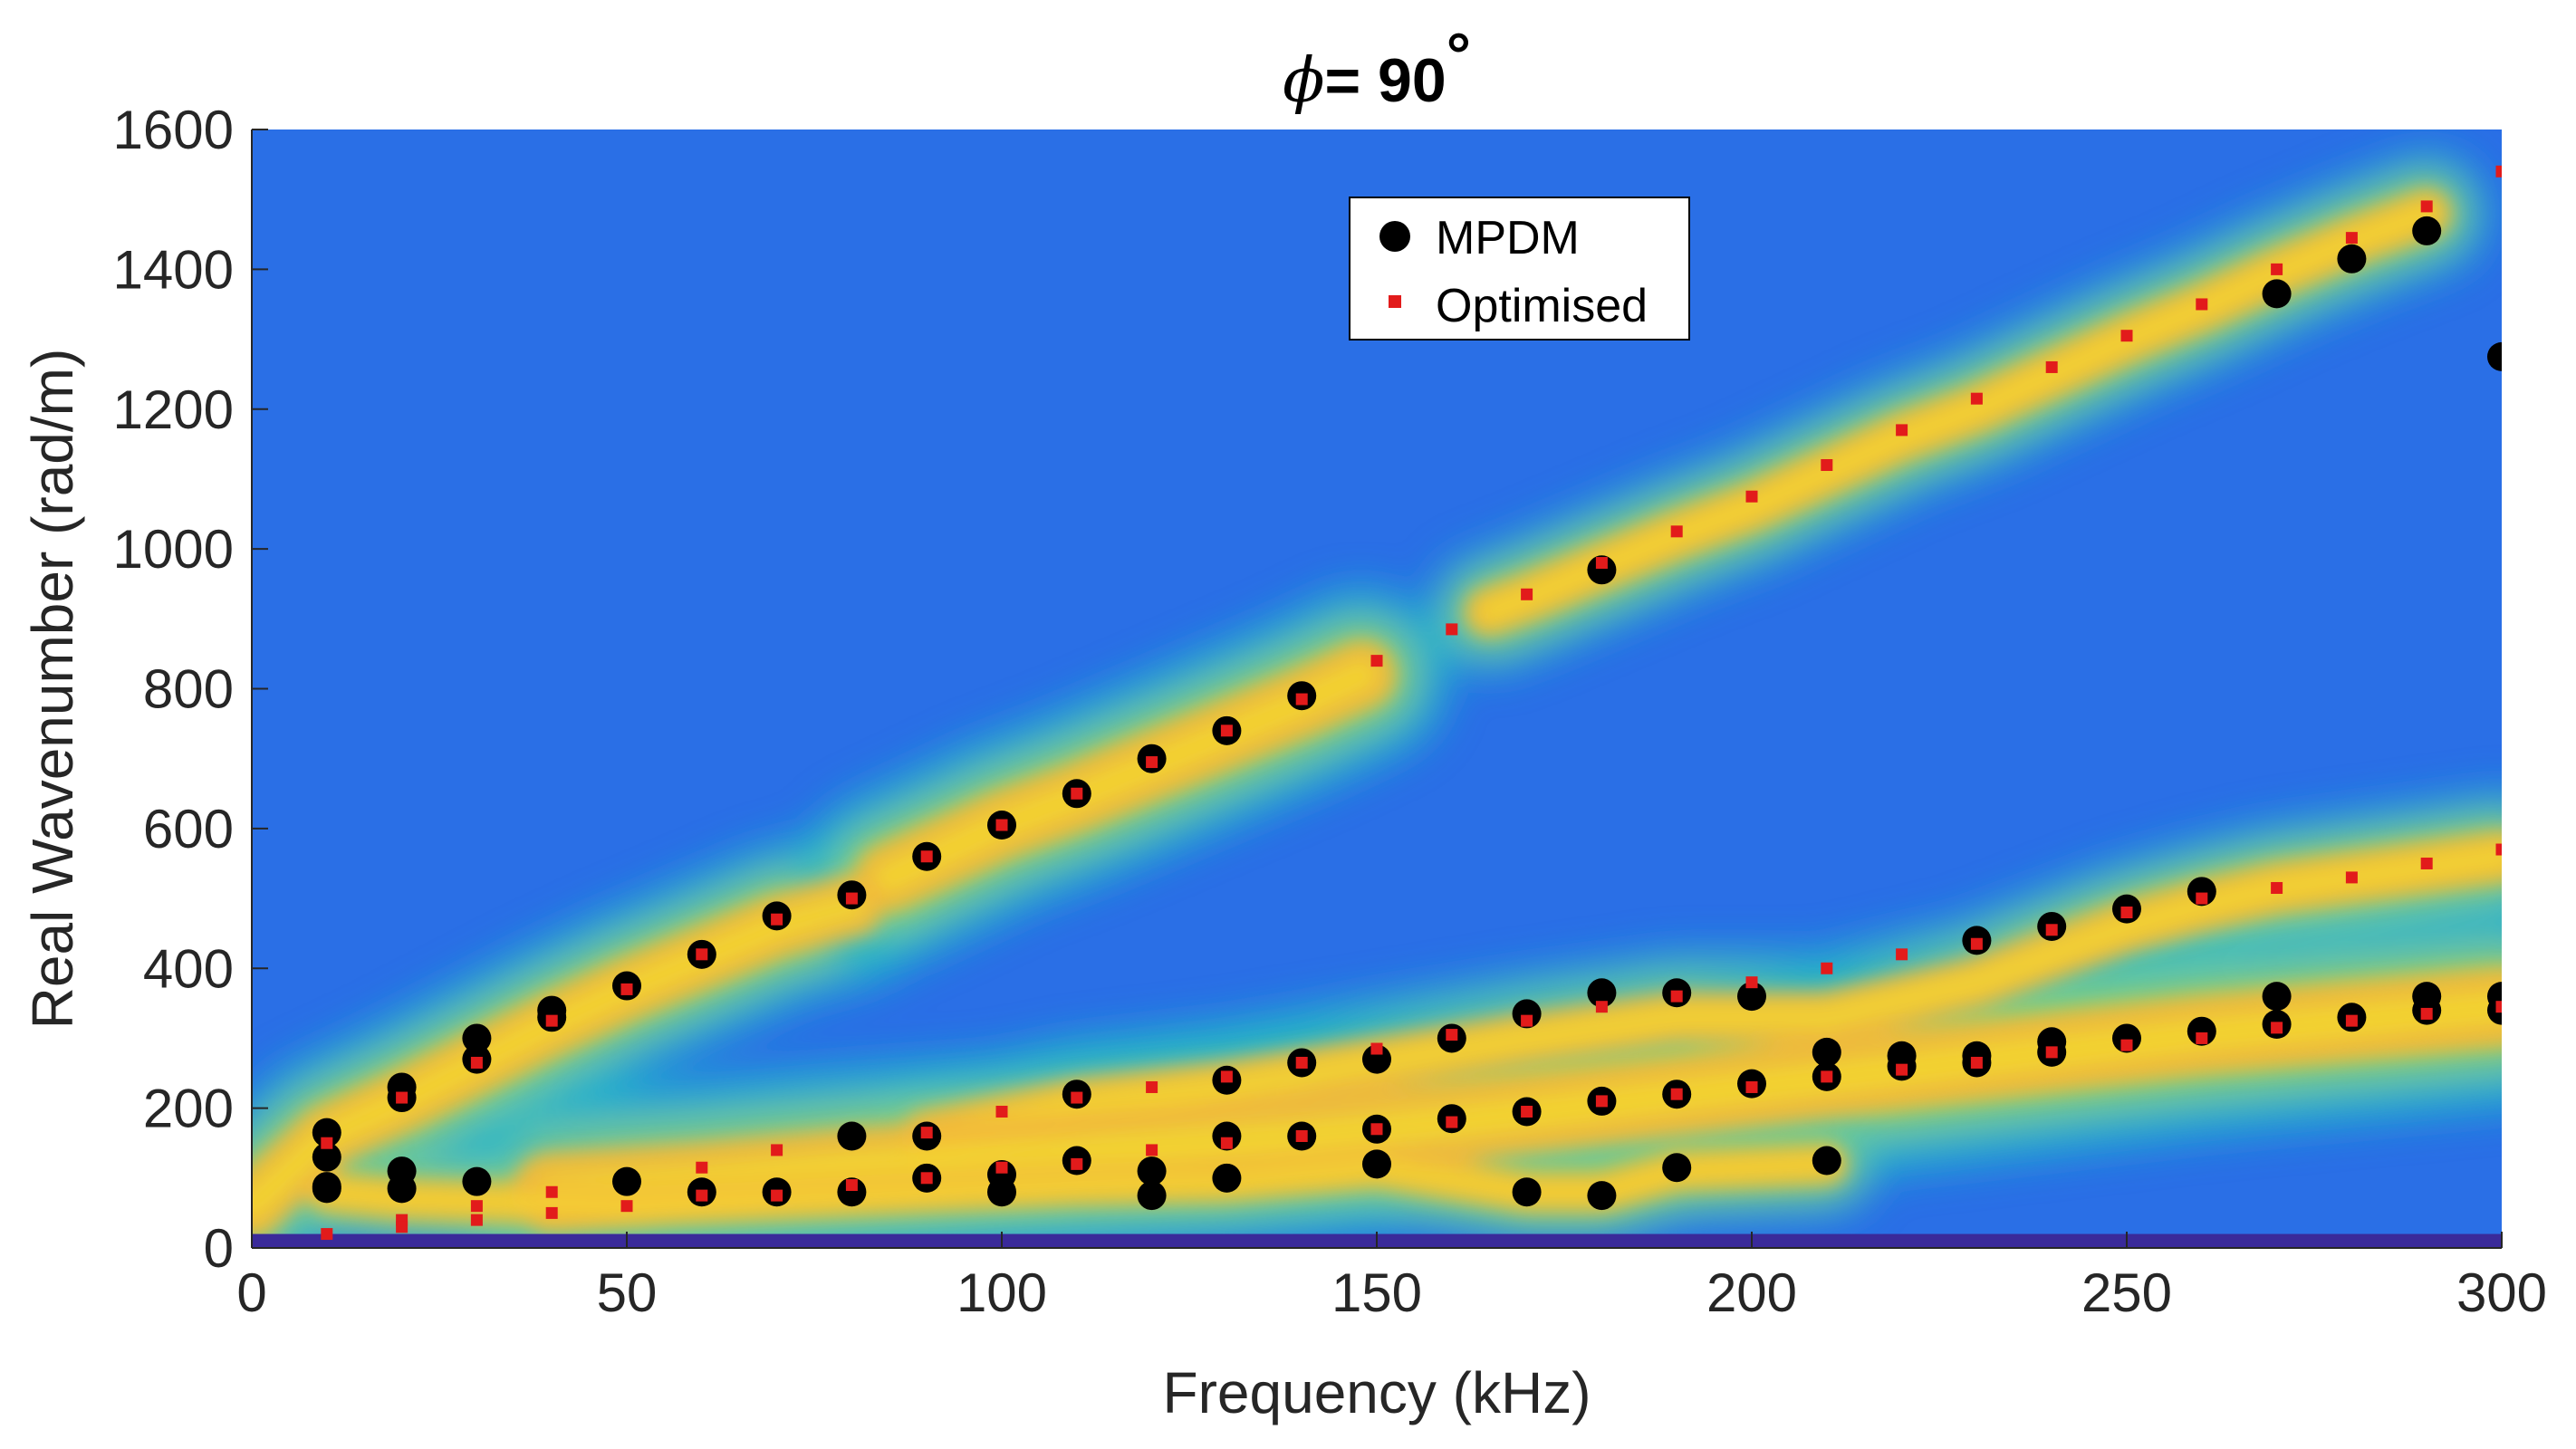  What do you see at coordinates (52, 689) in the screenshot?
I see `y-axis-label: Real Wavenumber (rad/m)` at bounding box center [52, 689].